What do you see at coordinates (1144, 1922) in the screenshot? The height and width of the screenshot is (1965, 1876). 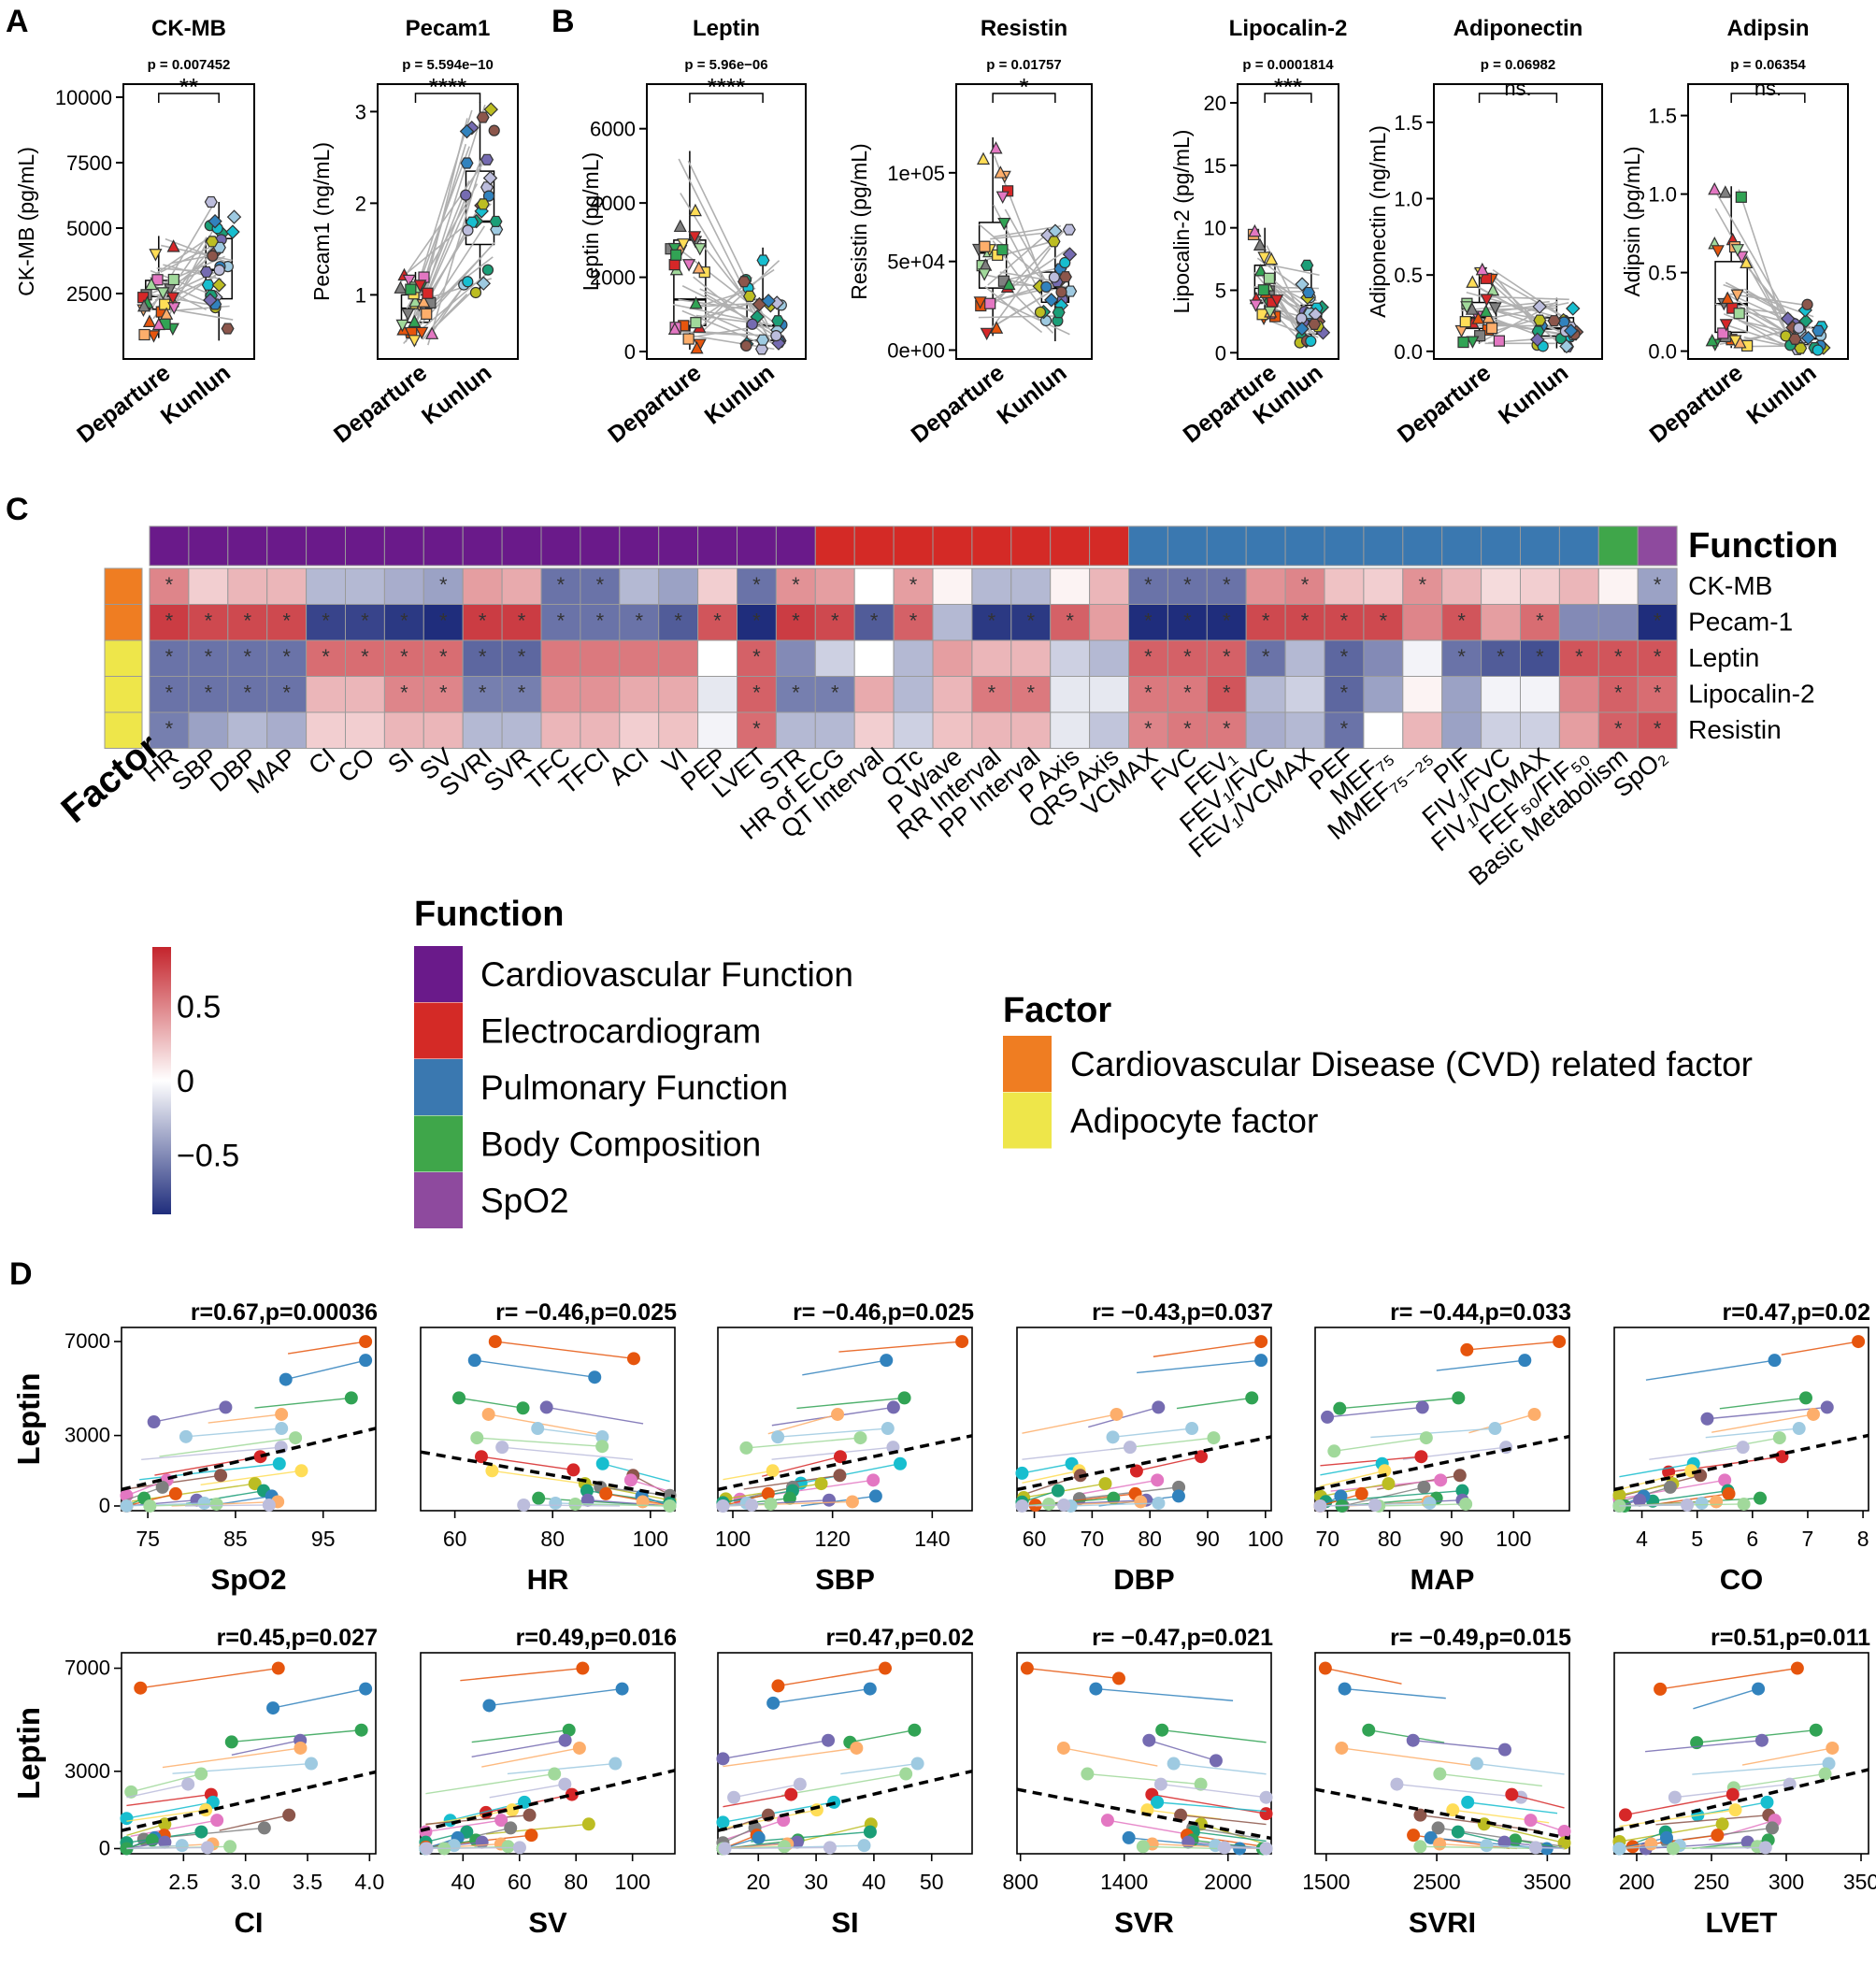 I see `x-axis-label: SVR` at bounding box center [1144, 1922].